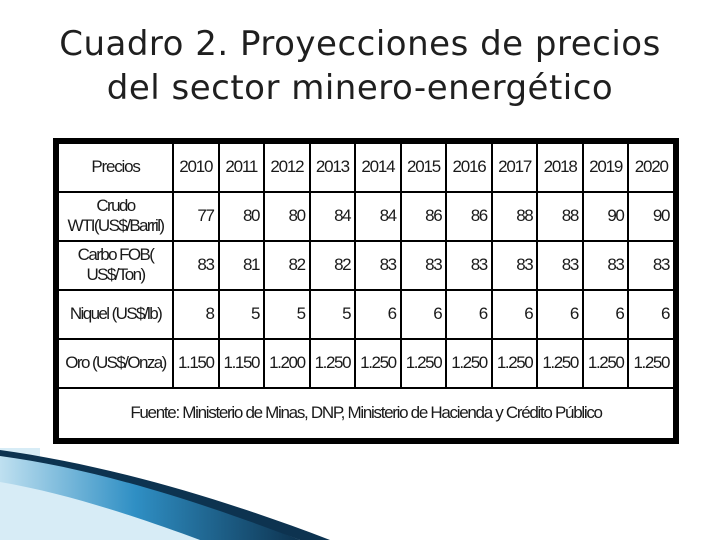  Describe the element at coordinates (115, 265) in the screenshot. I see `row-label-cell: Carbo FOB( US$/Ton)` at that location.